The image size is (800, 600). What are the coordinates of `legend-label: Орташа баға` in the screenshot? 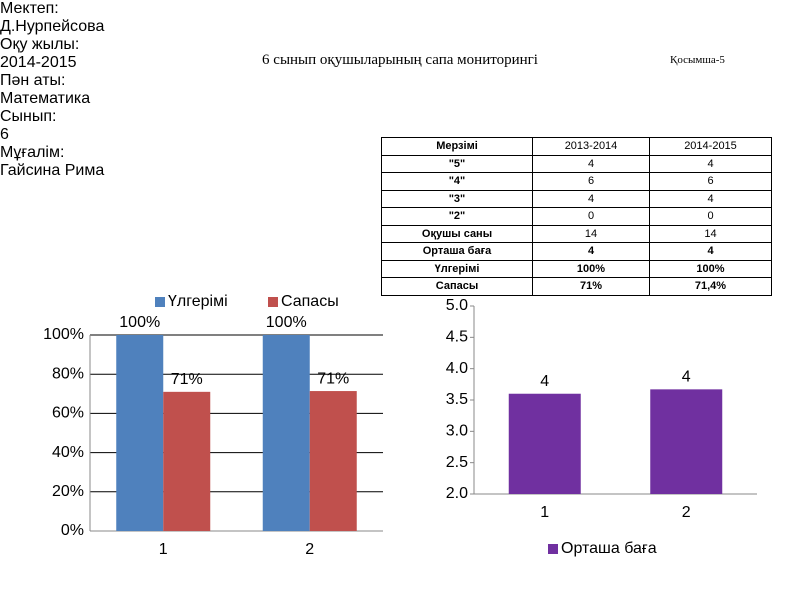 It's located at (609, 548).